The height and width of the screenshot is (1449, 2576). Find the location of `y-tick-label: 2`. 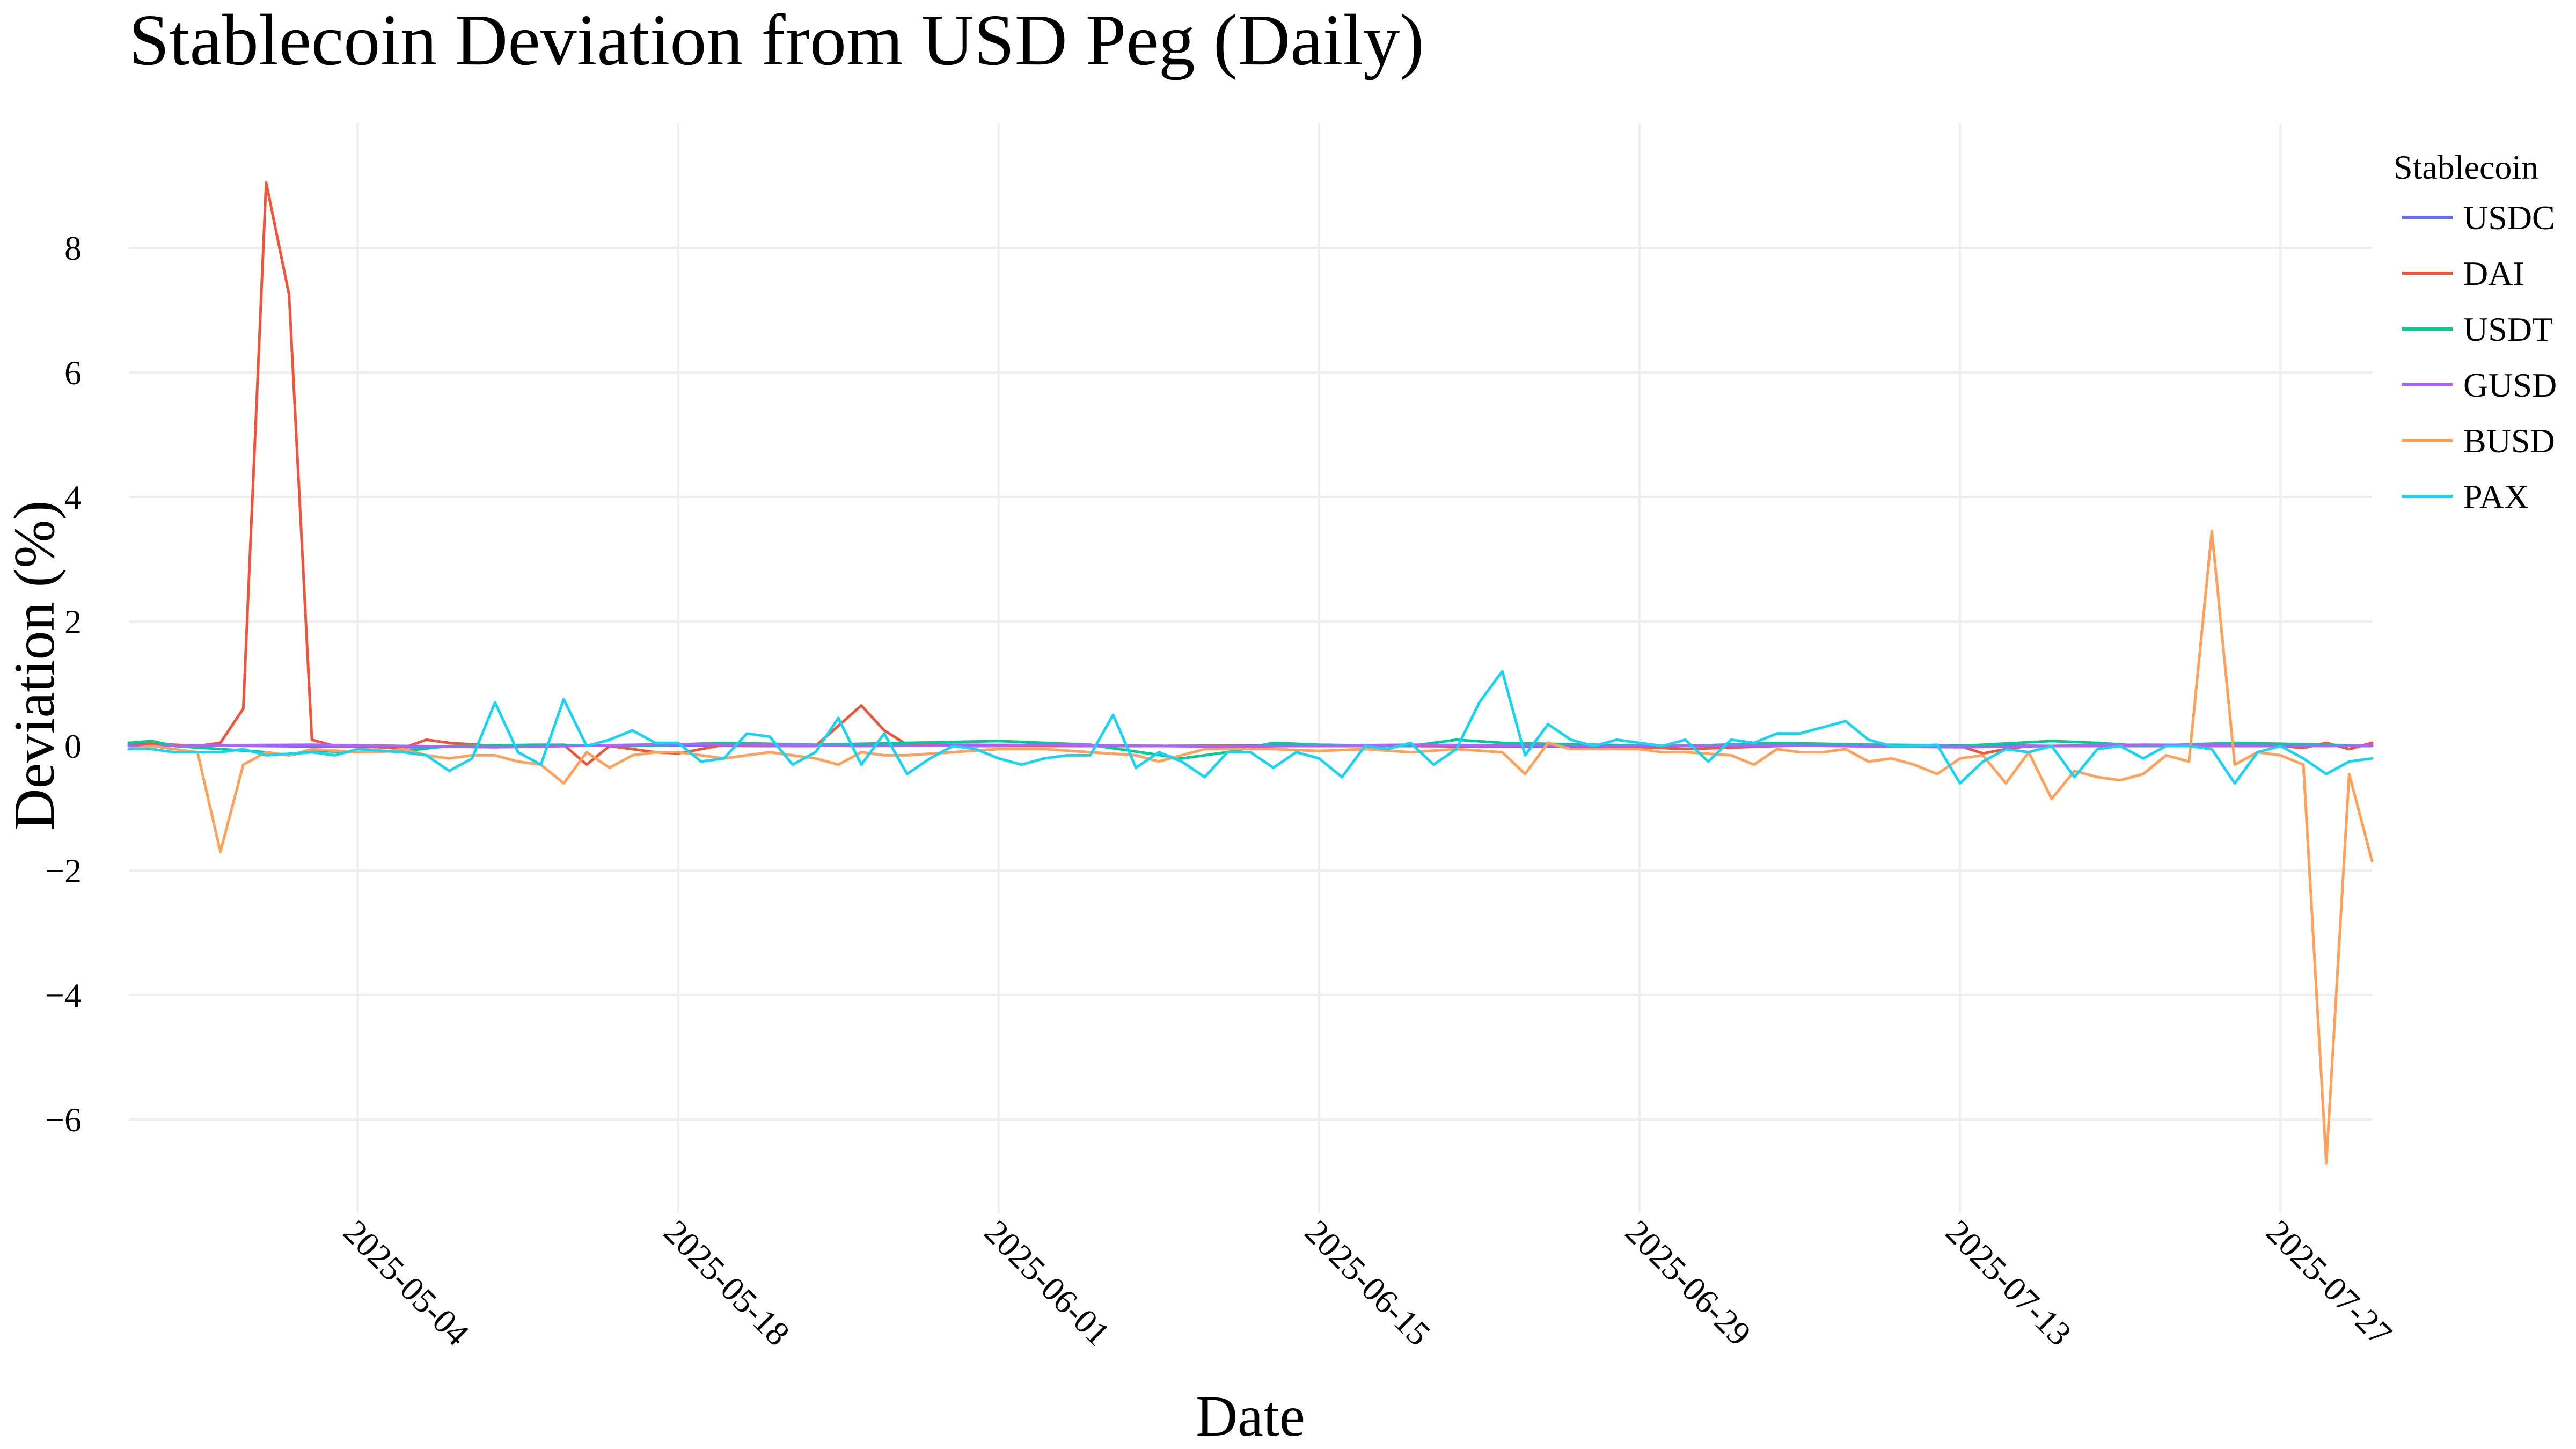

y-tick-label: 2 is located at coordinates (73, 622).